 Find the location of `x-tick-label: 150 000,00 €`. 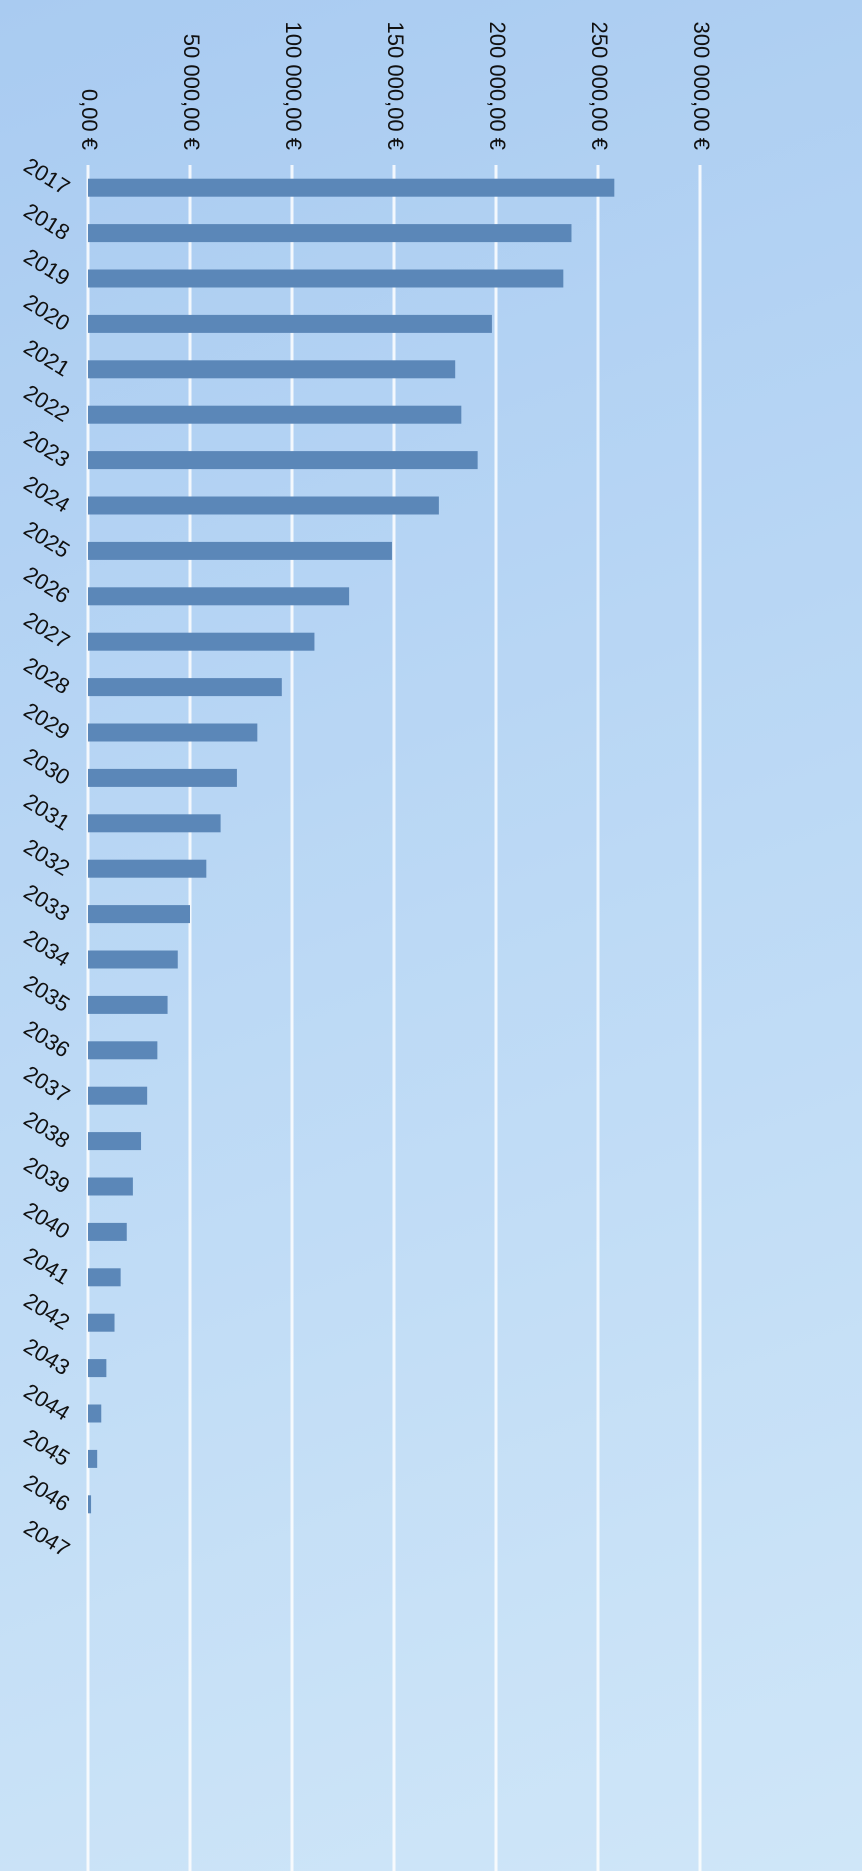

x-tick-label: 150 000,00 € is located at coordinates (395, 86).